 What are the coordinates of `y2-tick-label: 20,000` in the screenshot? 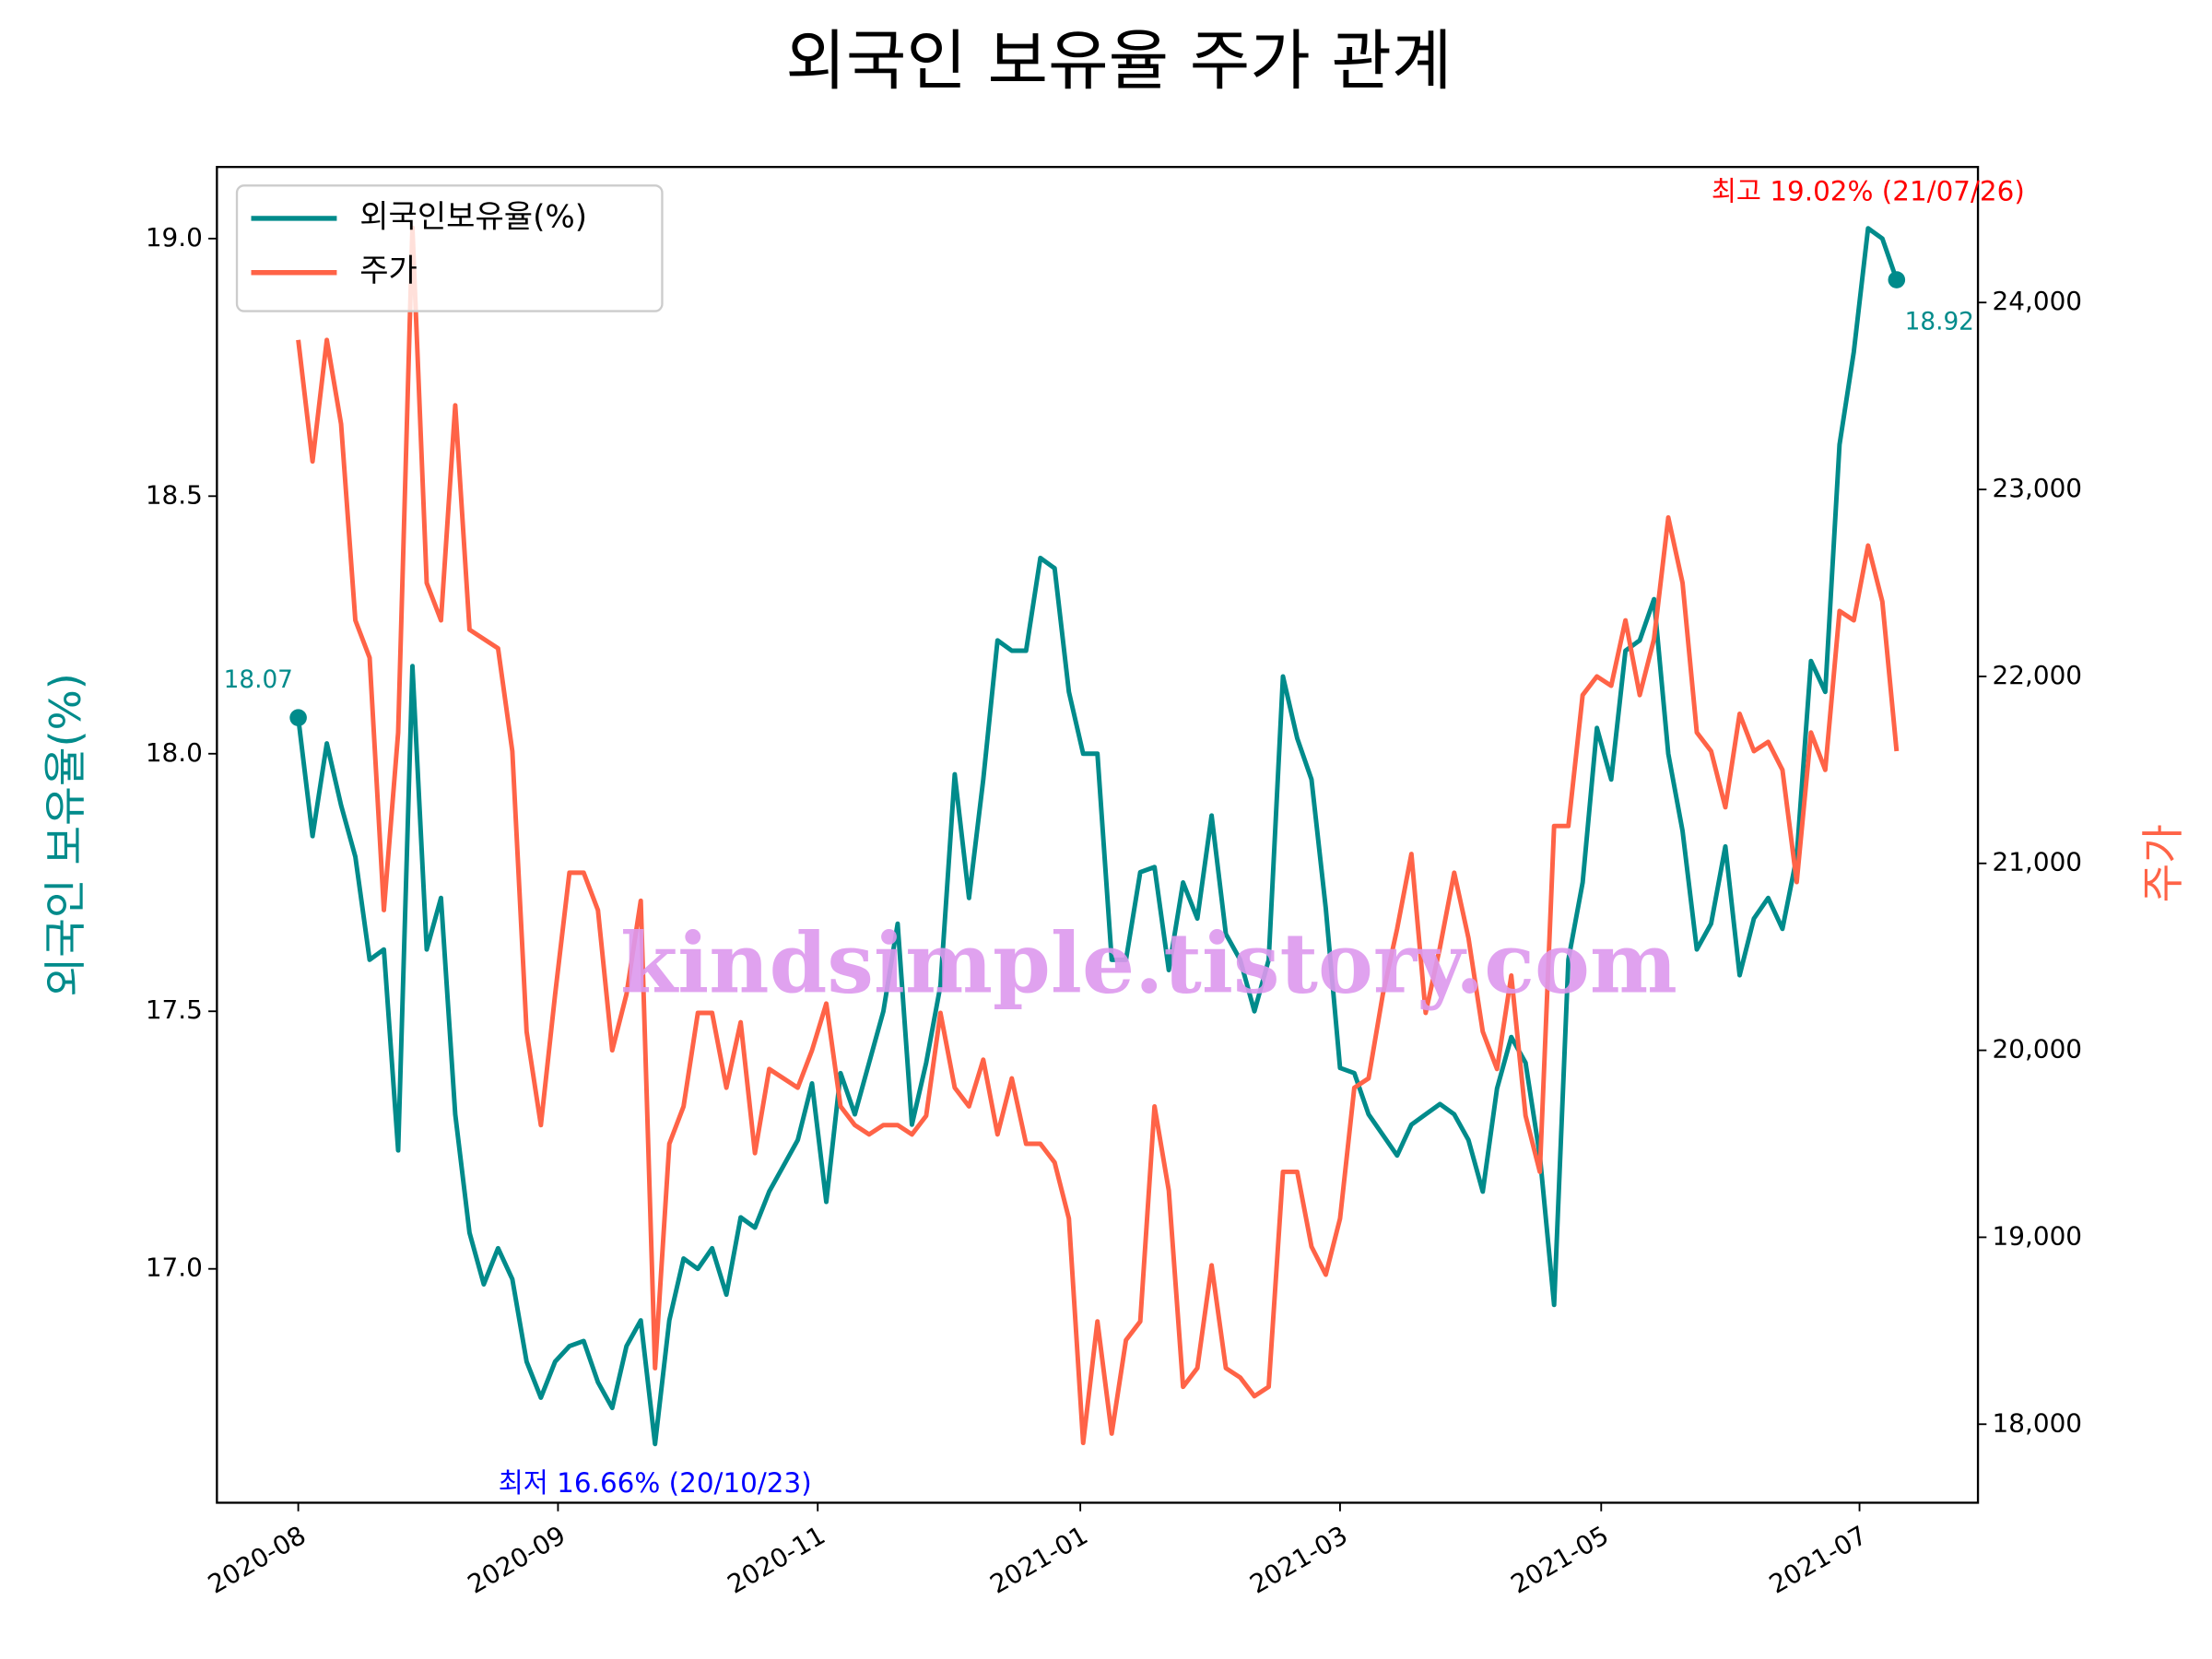 It's located at (2037, 1049).